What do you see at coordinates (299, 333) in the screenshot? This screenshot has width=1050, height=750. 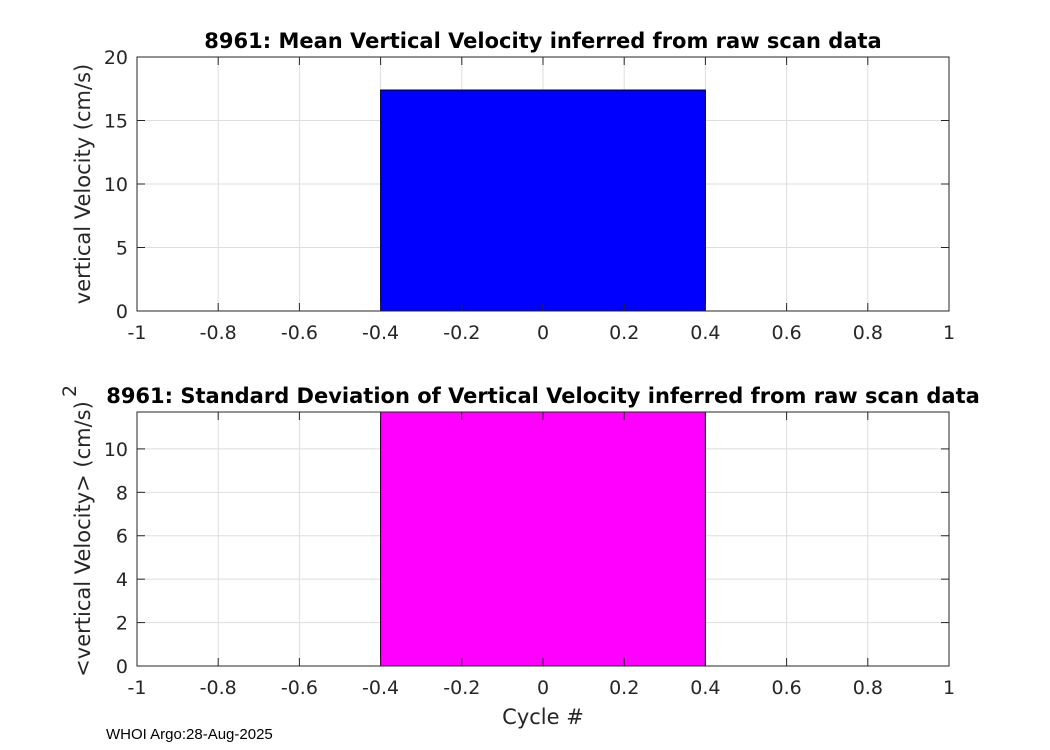 I see `chart1-x-tick-label: -0.6` at bounding box center [299, 333].